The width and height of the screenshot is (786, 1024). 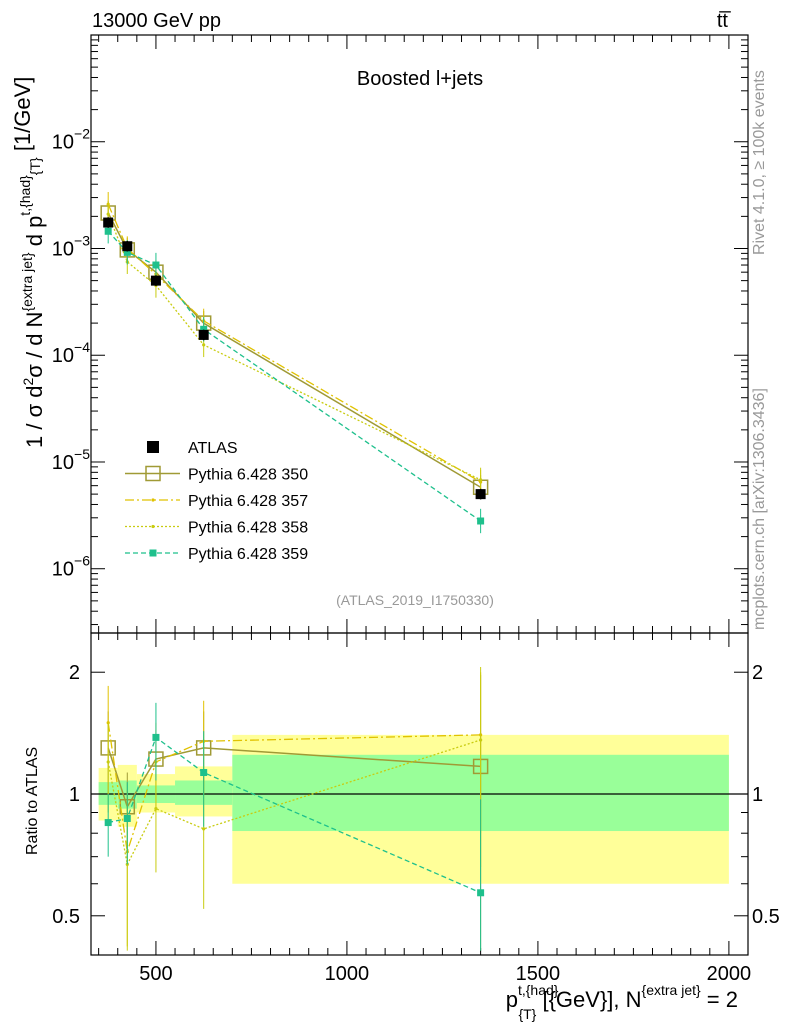 I want to click on ratio-line-p358, so click(x=294, y=803).